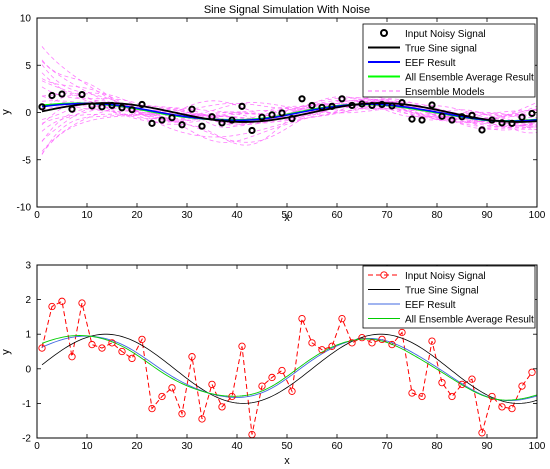 Image resolution: width=550 pixels, height=469 pixels. Describe the element at coordinates (441, 49) in the screenshot. I see `legend-label: True Sine signal` at that location.